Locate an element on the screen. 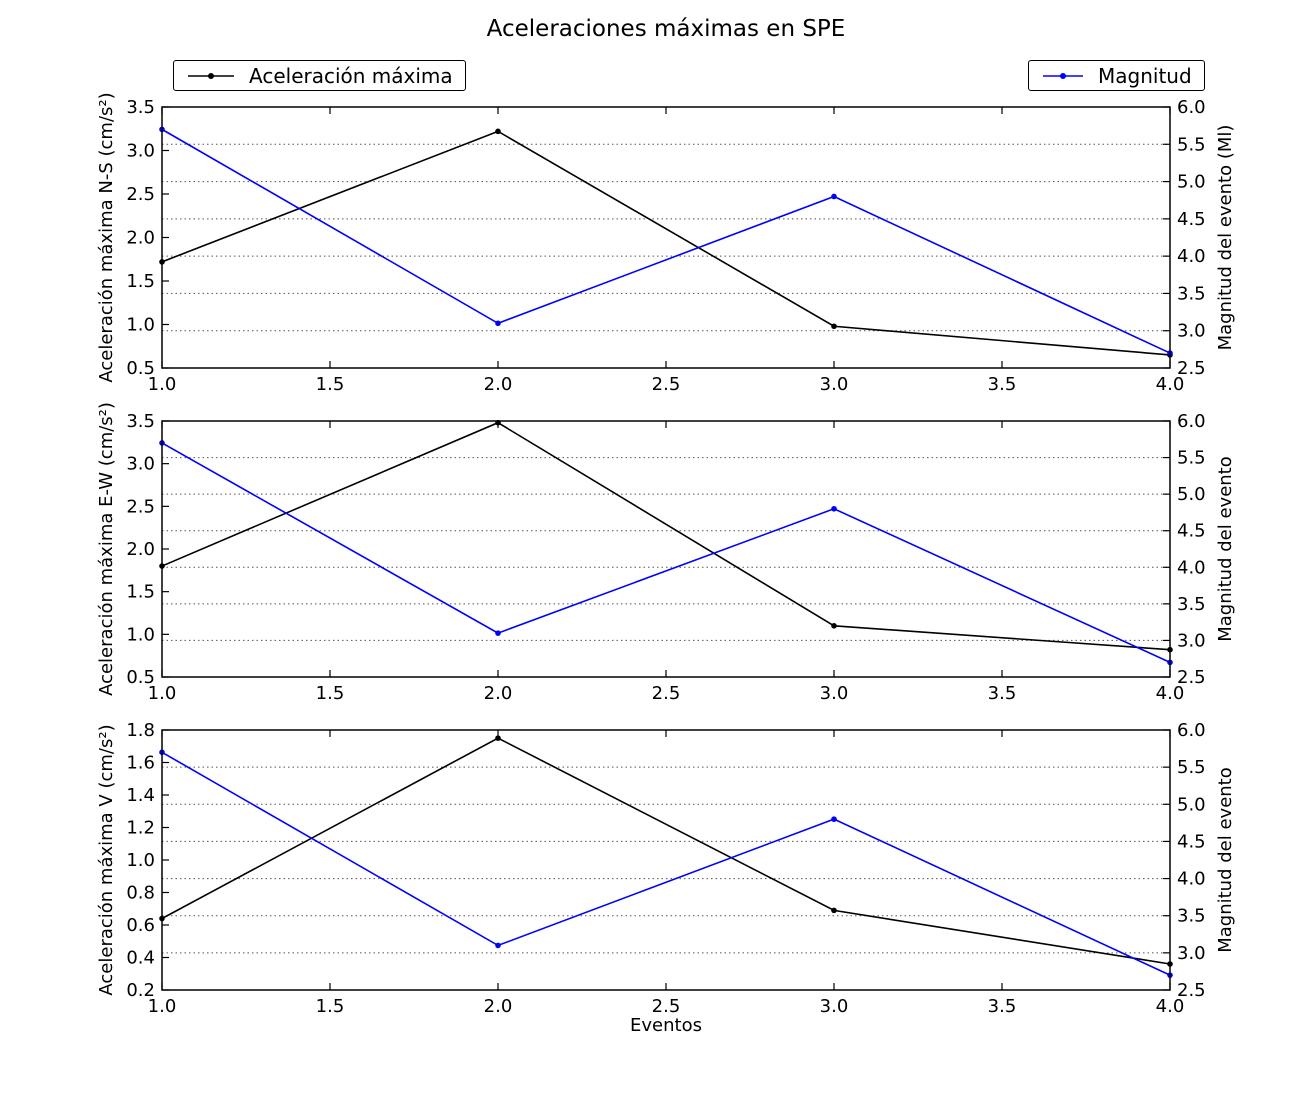 The height and width of the screenshot is (1100, 1300). y-tick-label-left: 0.2 is located at coordinates (140, 990).